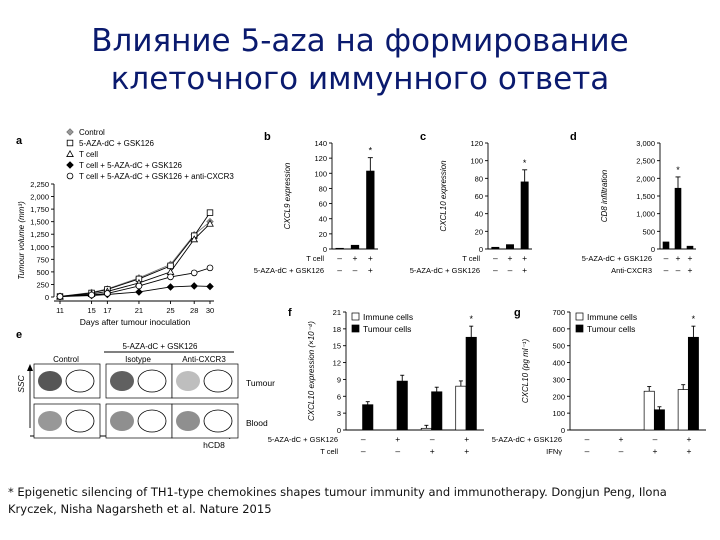 The width and height of the screenshot is (720, 540). What do you see at coordinates (495, 258) in the screenshot?
I see `panel-c-condition-sign: –` at bounding box center [495, 258].